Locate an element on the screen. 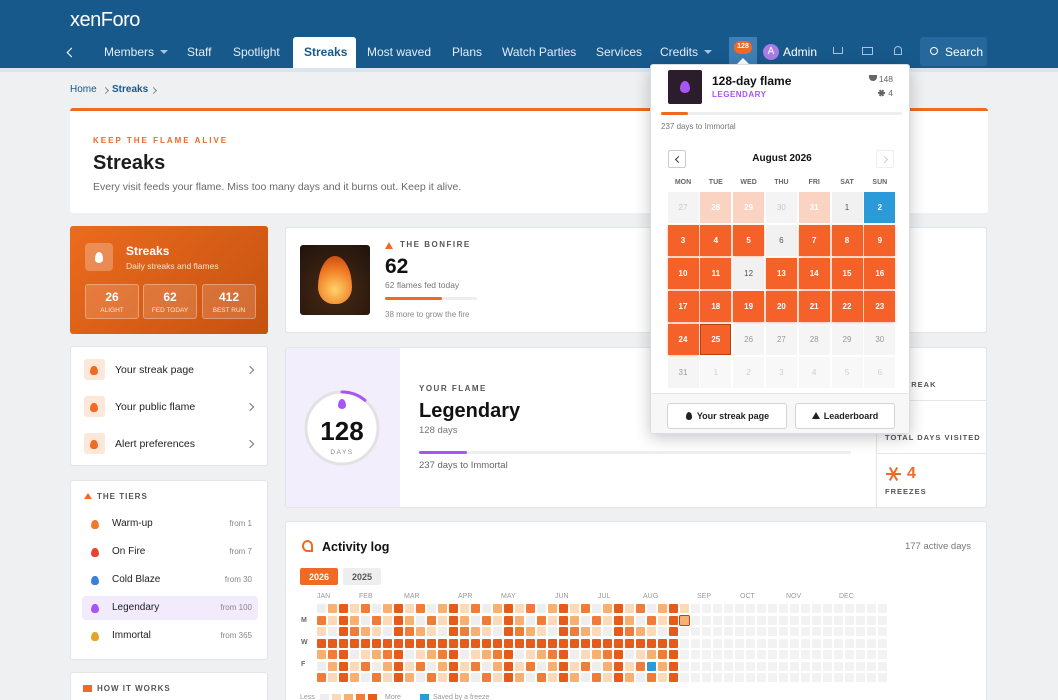 Image resolution: width=1058 pixels, height=700 pixels. popup-button-text: Leaderboard is located at coordinates (851, 415).